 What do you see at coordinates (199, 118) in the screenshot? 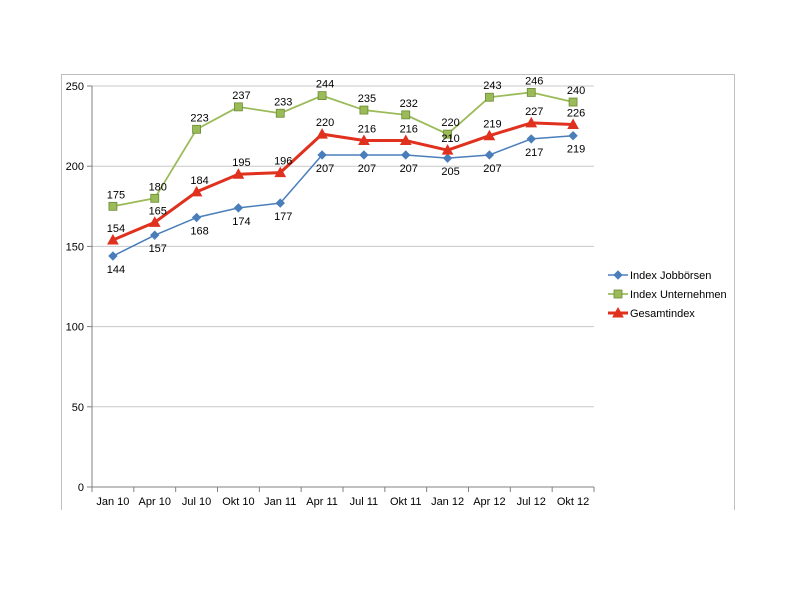
I see `data-label: 223` at bounding box center [199, 118].